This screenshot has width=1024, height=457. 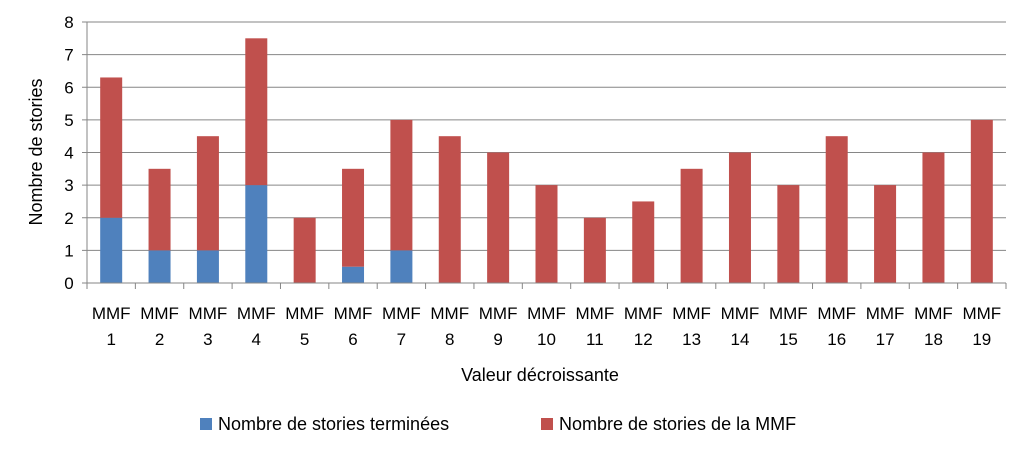 I want to click on legend-swatch-terminees, so click(x=206, y=424).